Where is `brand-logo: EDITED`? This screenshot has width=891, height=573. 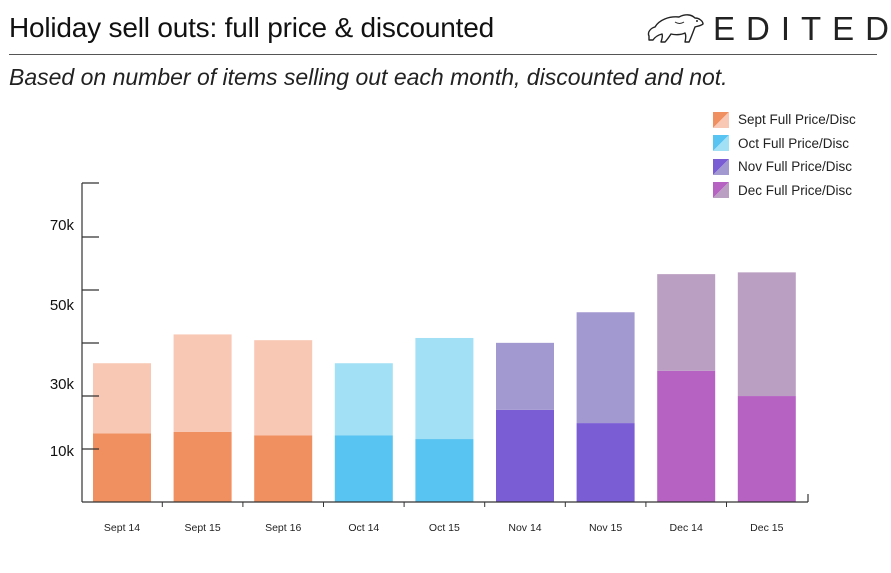
brand-logo: EDITED is located at coordinates (767, 28).